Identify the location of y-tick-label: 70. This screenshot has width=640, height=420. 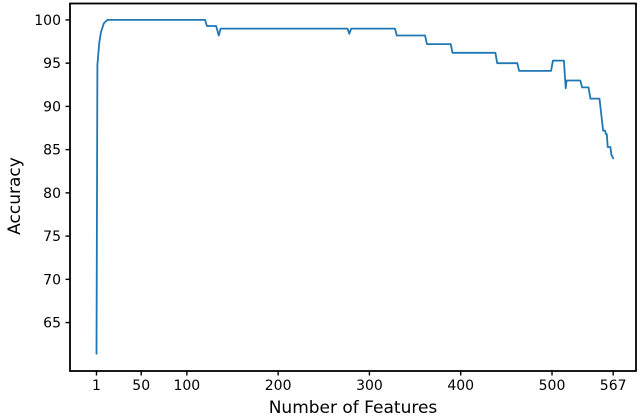
(52, 280).